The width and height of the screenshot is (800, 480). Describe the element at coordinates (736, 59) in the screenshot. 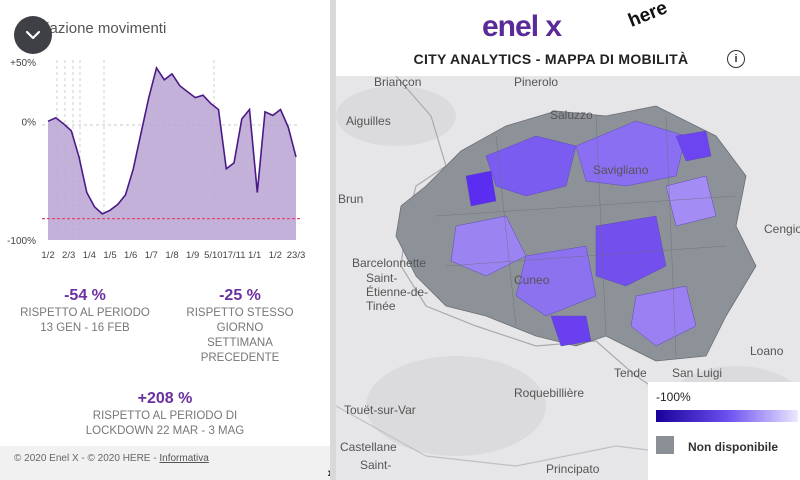

I see `info-icon: i` at that location.